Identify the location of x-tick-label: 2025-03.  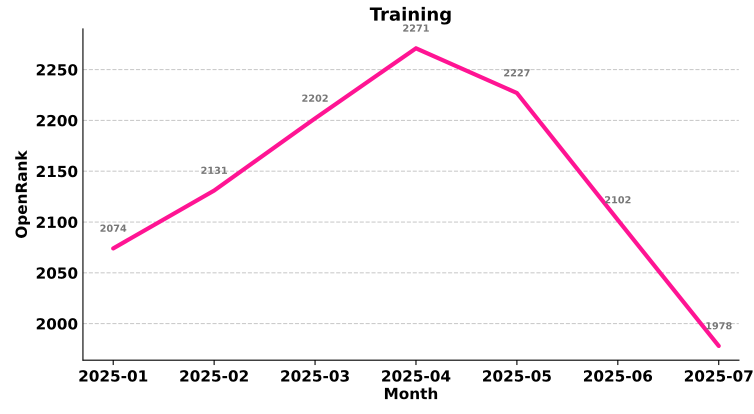
(315, 376).